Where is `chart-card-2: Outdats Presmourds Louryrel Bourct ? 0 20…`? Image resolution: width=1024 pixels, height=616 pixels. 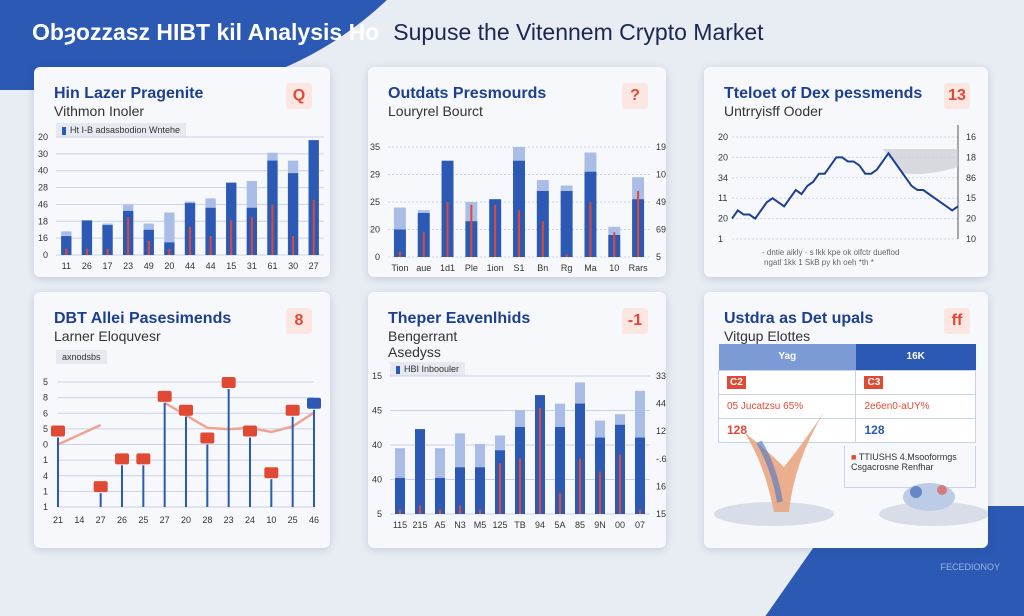
chart-card-2: Outdats Presmourds Louryrel Bourct ? 0 20… is located at coordinates (517, 172).